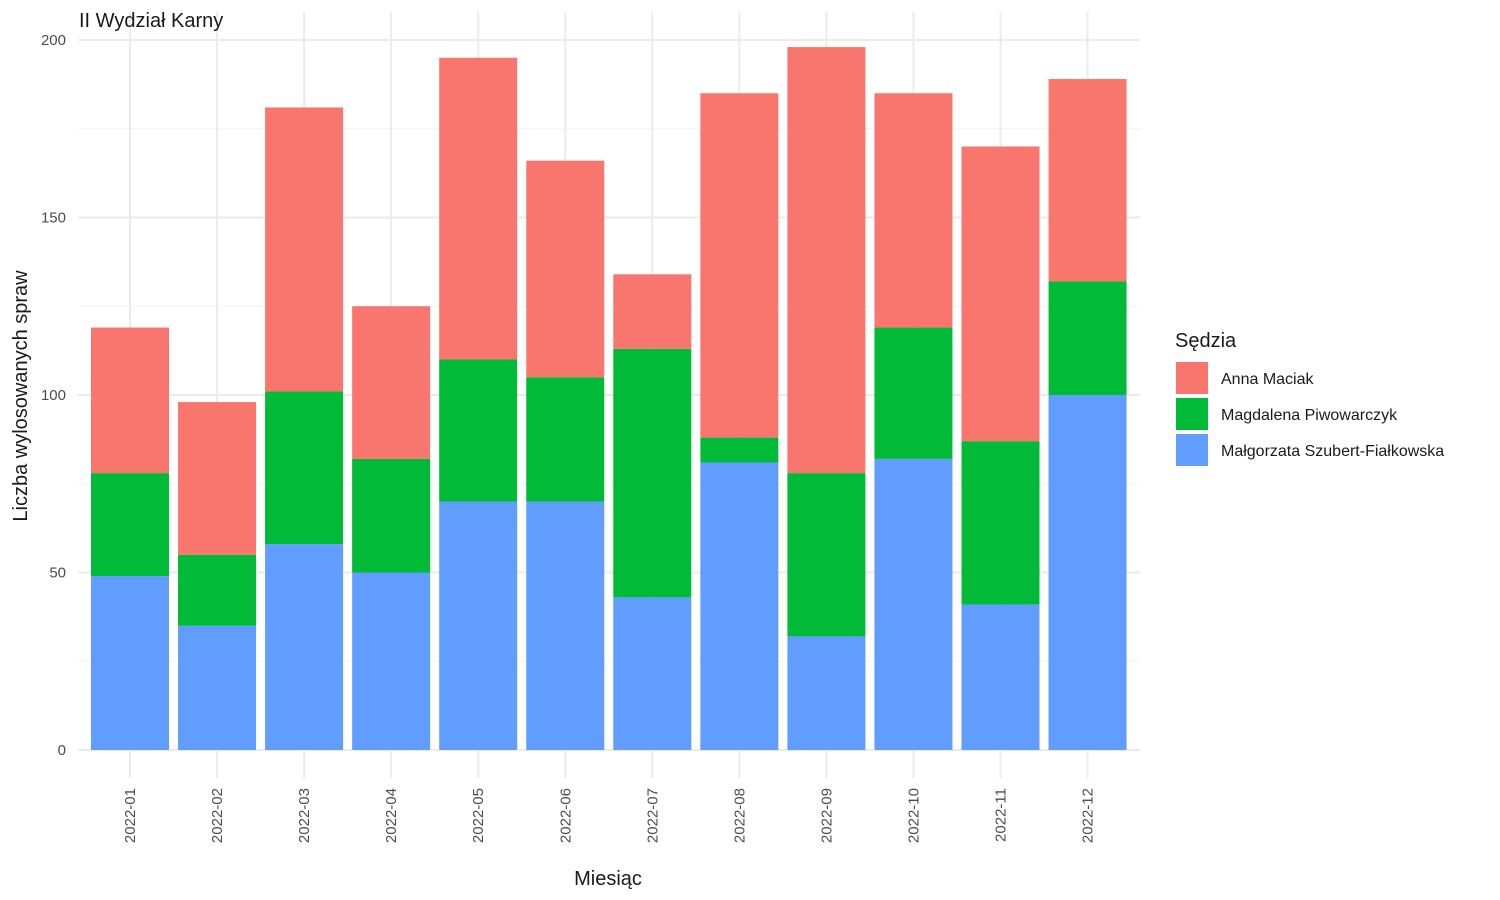 This screenshot has height=900, width=1500. Describe the element at coordinates (53, 218) in the screenshot. I see `y-tick-label: 150` at that location.